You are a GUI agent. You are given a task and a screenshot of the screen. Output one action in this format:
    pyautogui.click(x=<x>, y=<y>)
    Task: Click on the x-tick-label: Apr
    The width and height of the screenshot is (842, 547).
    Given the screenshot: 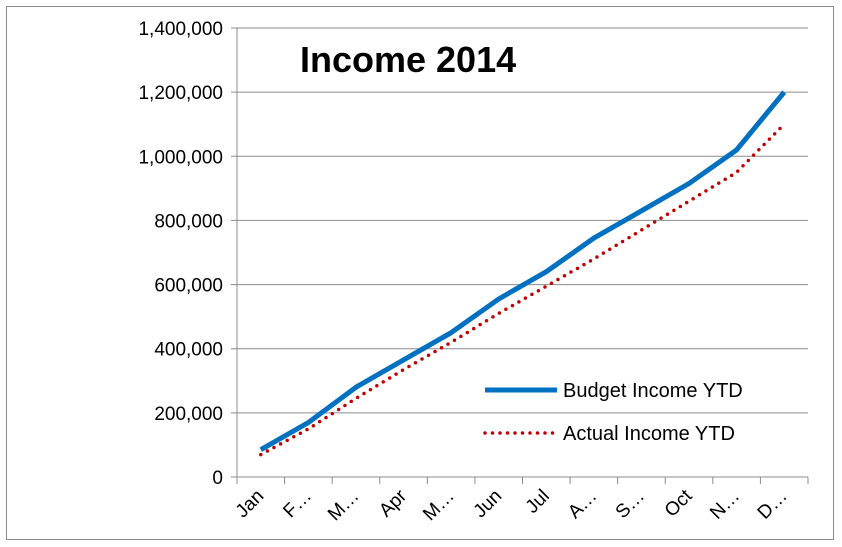 What is the action you would take?
    pyautogui.click(x=393, y=503)
    